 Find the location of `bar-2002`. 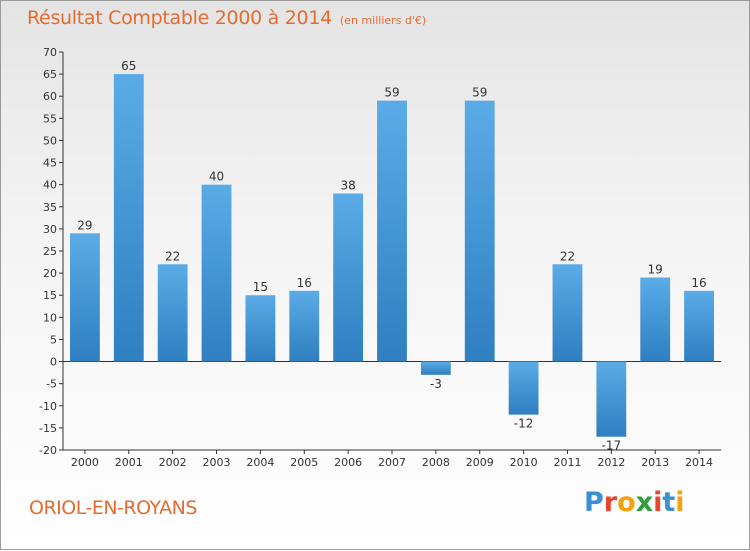

bar-2002 is located at coordinates (172, 313).